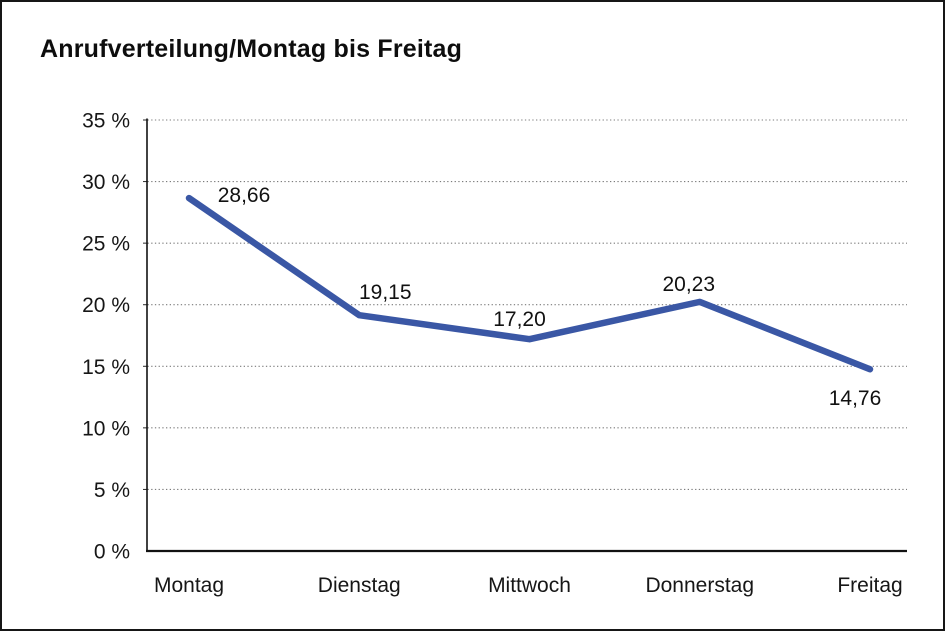 The height and width of the screenshot is (631, 945). Describe the element at coordinates (385, 292) in the screenshot. I see `data-point-label: 19,15` at that location.